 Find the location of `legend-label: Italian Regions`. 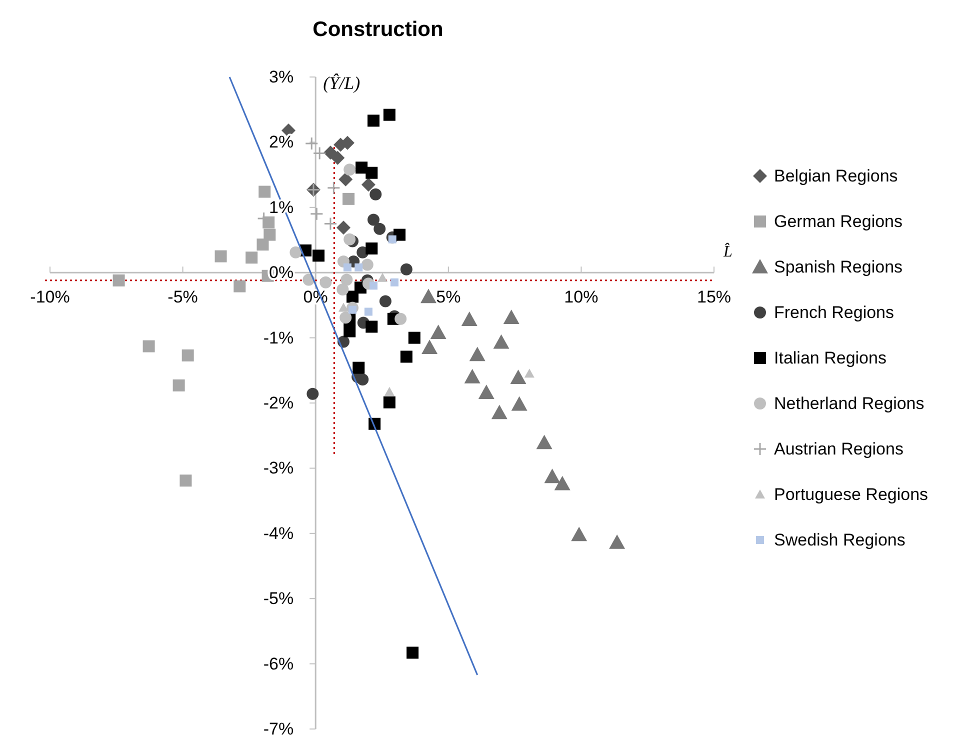

legend-label: Italian Regions is located at coordinates (830, 358).